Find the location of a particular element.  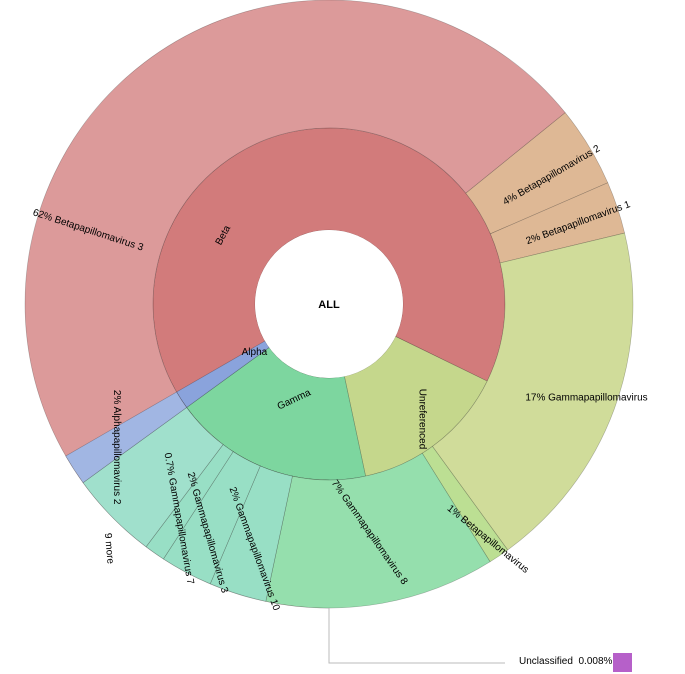

segment-9-more is located at coordinates (153, 477).